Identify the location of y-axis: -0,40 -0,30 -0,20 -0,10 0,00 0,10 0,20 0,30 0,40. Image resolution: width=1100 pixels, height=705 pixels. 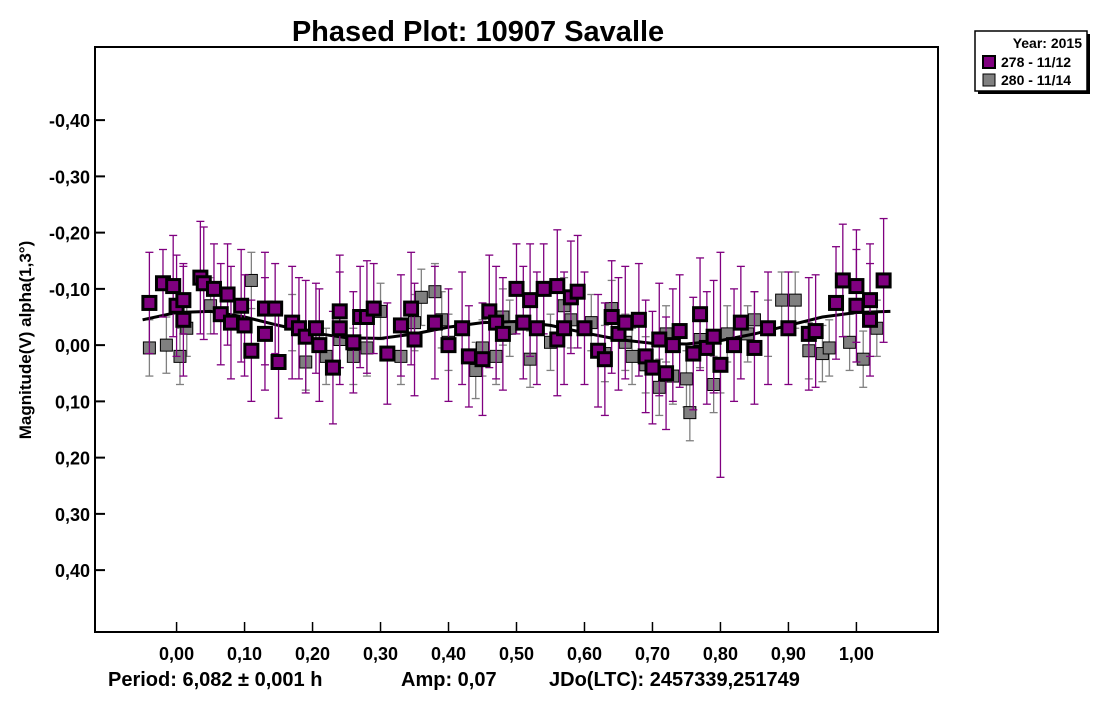
(77, 346).